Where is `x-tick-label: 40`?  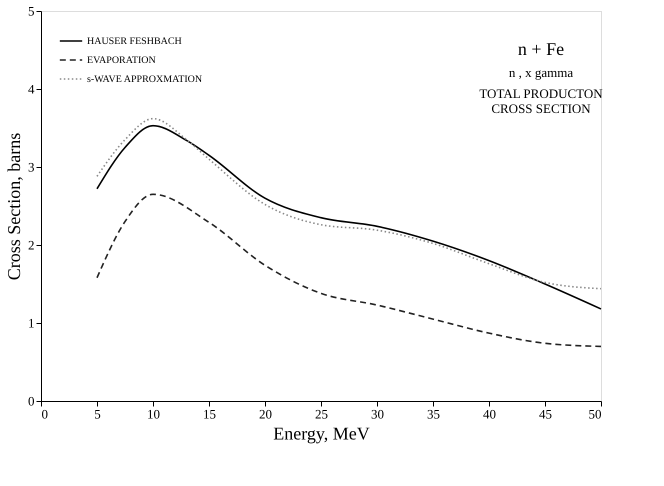 x-tick-label: 40 is located at coordinates (489, 414).